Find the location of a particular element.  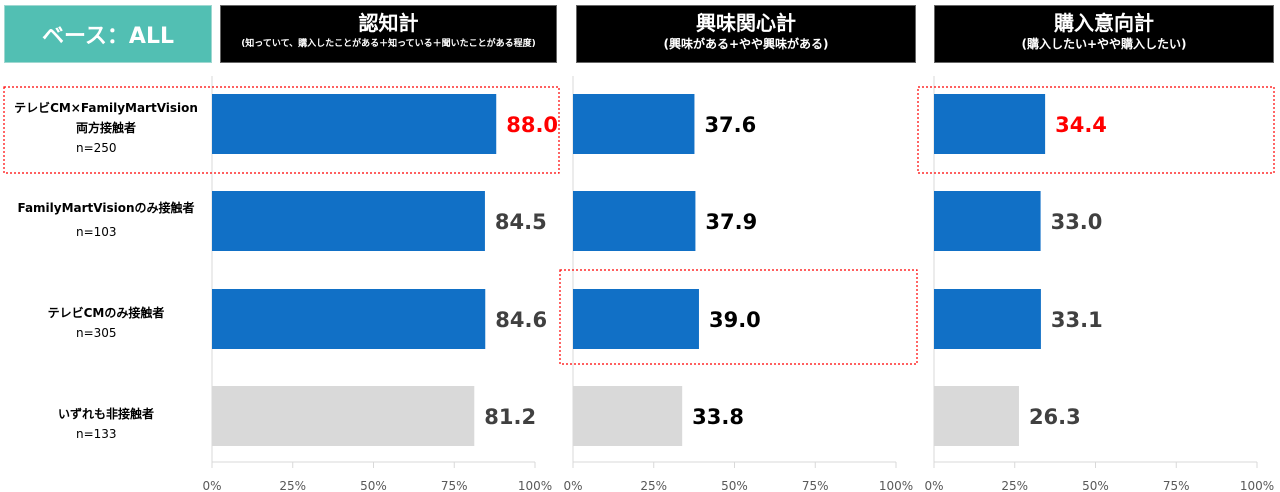

header-purchase: 購入意向計 (購入したい+やや購入したい) is located at coordinates (1104, 34).